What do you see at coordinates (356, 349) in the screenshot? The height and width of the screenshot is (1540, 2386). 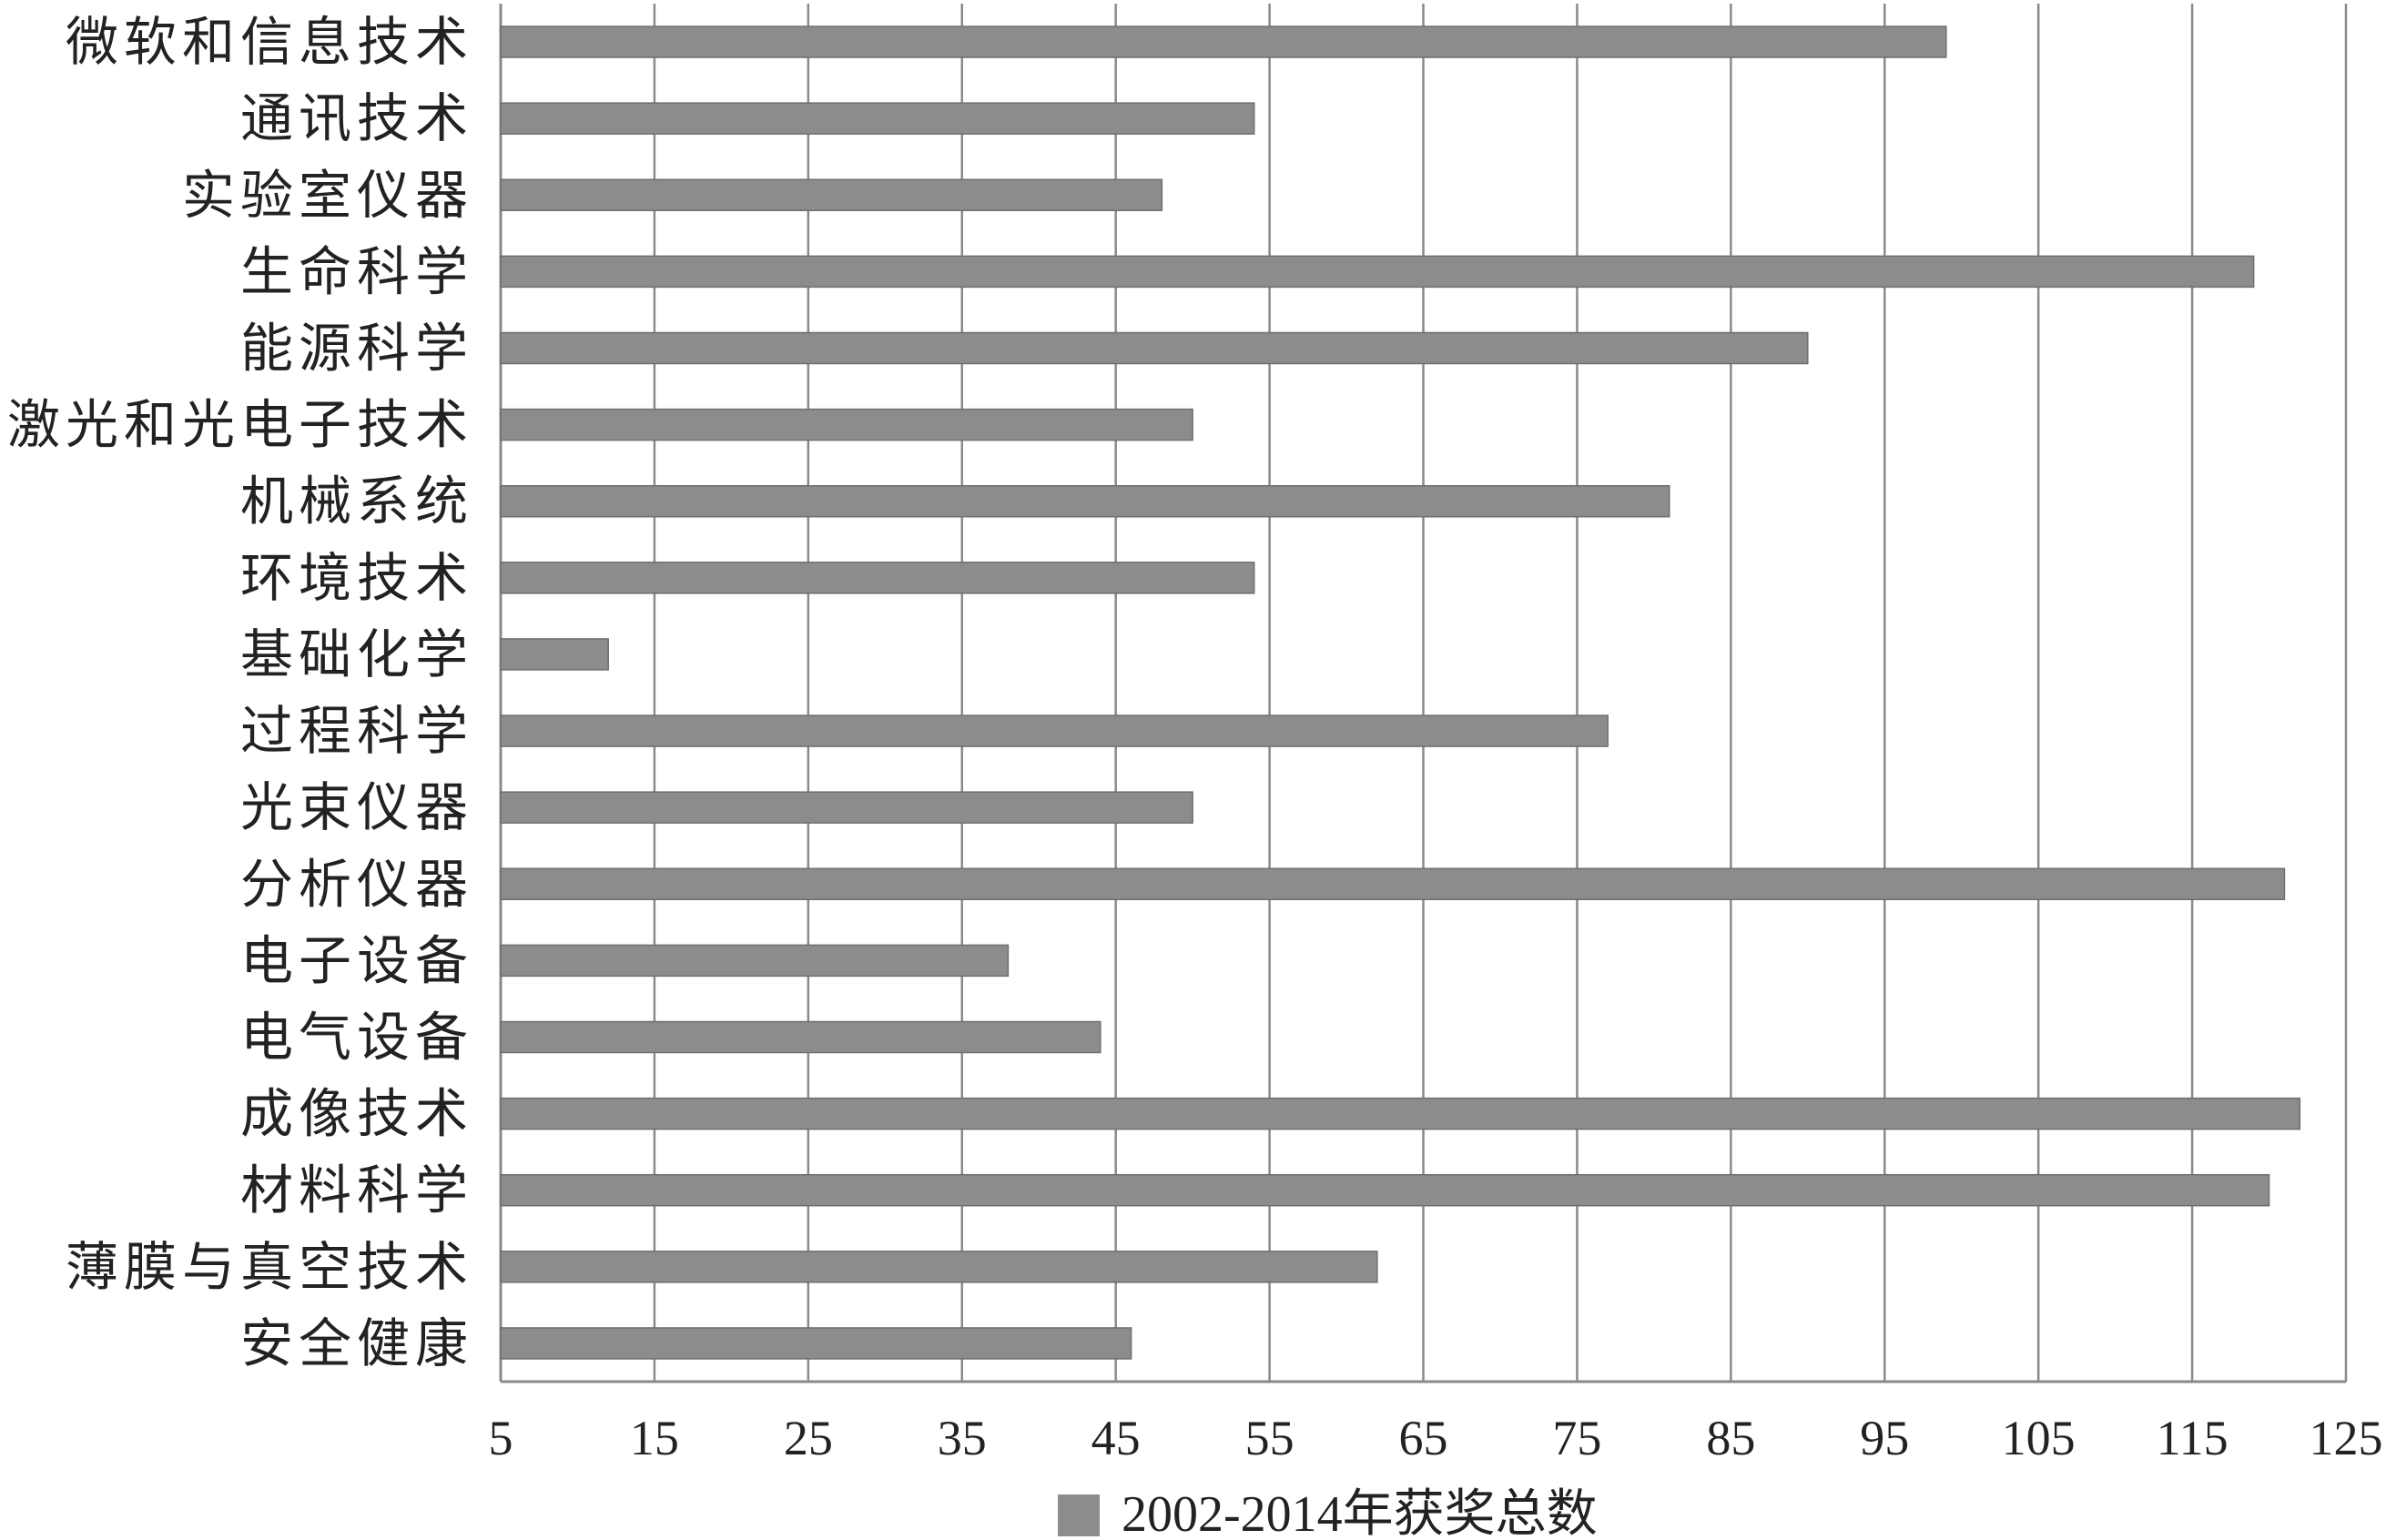 I see `category-label: 能源科学` at bounding box center [356, 349].